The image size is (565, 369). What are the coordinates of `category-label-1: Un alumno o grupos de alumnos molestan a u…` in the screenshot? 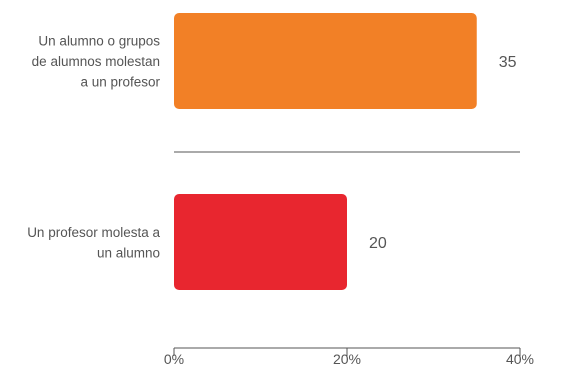 It's located at (96, 62).